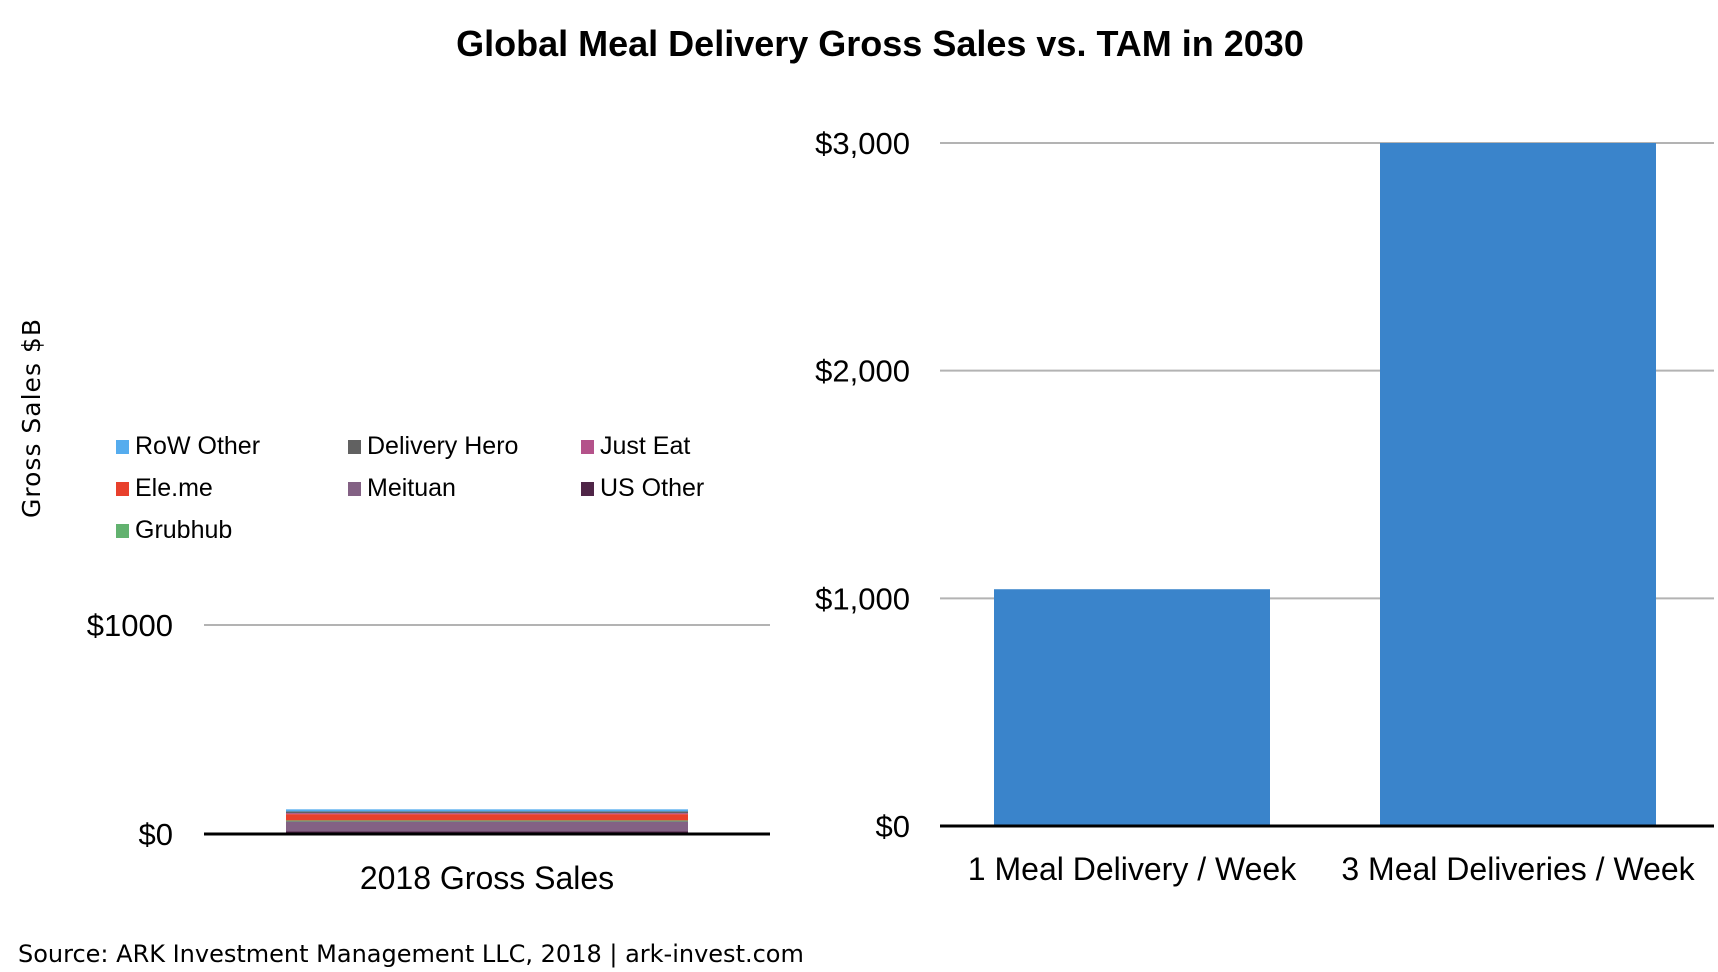  What do you see at coordinates (1518, 869) in the screenshot?
I see `x-tick-label: 3 Meal Deliveries / Week` at bounding box center [1518, 869].